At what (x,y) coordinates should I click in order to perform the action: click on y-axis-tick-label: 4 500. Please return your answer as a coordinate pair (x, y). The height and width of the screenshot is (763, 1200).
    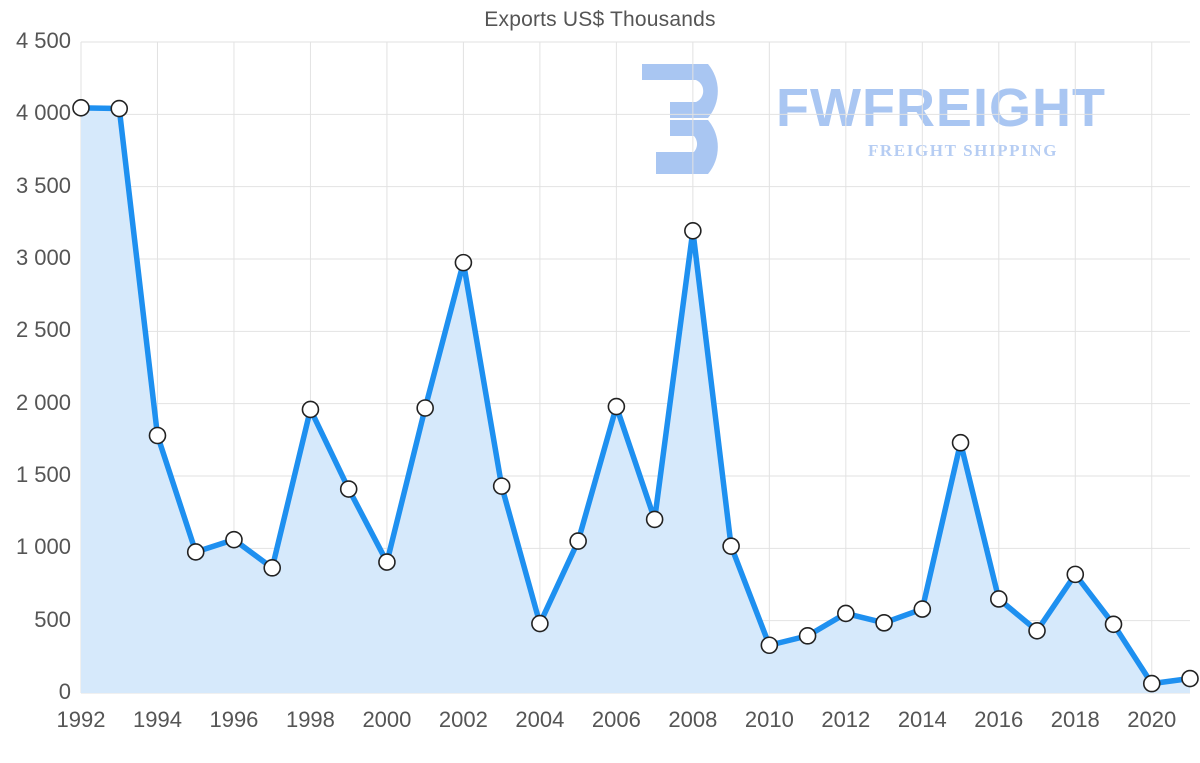
    Looking at the image, I should click on (43, 40).